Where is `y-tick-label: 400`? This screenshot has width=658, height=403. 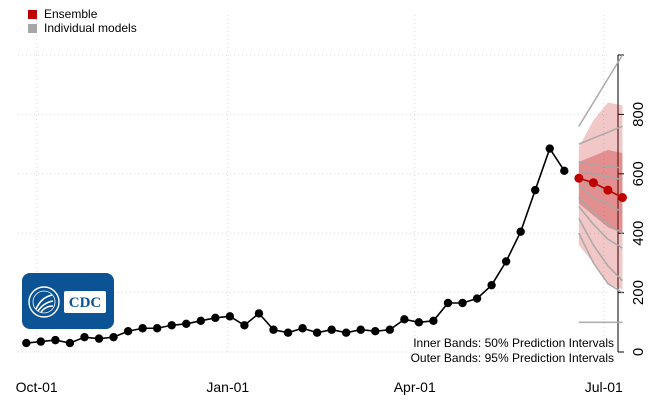 y-tick-label: 400 is located at coordinates (638, 233).